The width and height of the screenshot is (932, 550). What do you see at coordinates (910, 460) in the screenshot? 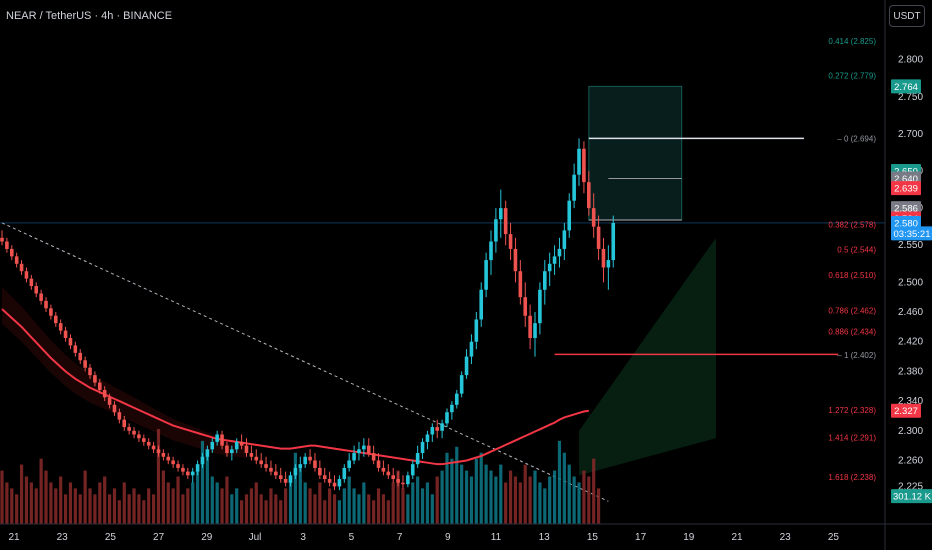
I see `y-tick-label: 2.260` at bounding box center [910, 460].